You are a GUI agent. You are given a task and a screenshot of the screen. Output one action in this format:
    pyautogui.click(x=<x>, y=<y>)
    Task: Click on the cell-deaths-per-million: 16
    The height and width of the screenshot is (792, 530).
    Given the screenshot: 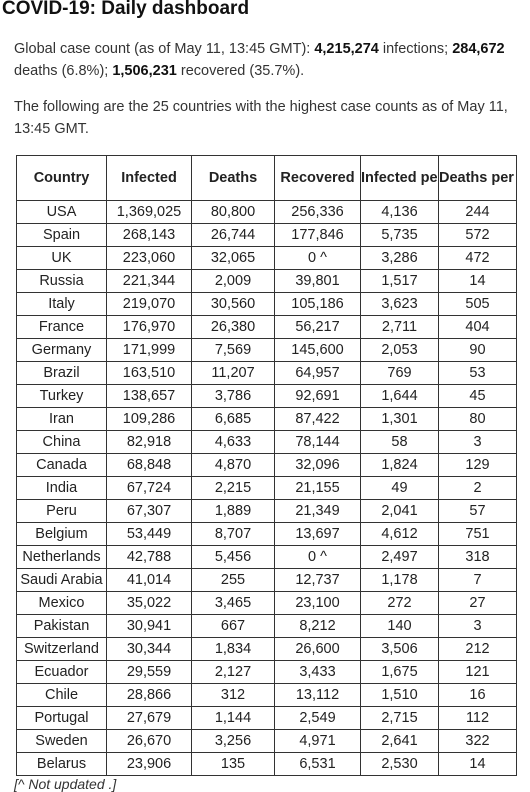 What is the action you would take?
    pyautogui.click(x=477, y=695)
    